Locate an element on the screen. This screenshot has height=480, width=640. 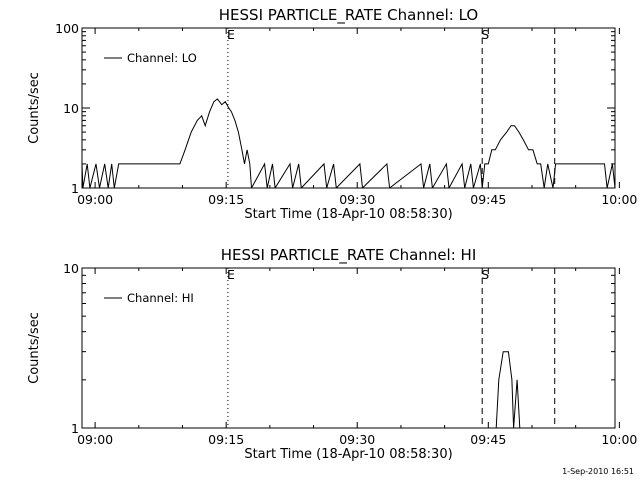
series-line is located at coordinates (509, 389).